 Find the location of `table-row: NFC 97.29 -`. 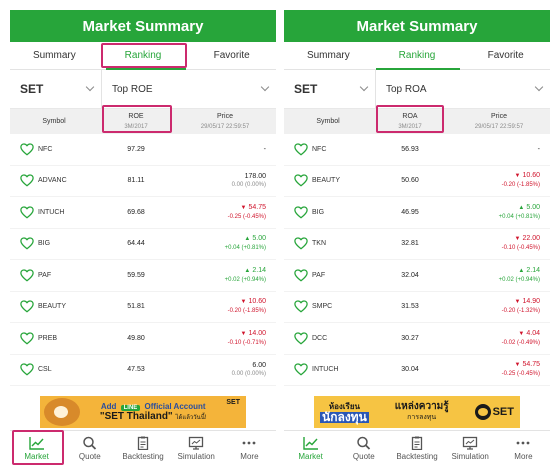

table-row: NFC 97.29 - is located at coordinates (143, 150).